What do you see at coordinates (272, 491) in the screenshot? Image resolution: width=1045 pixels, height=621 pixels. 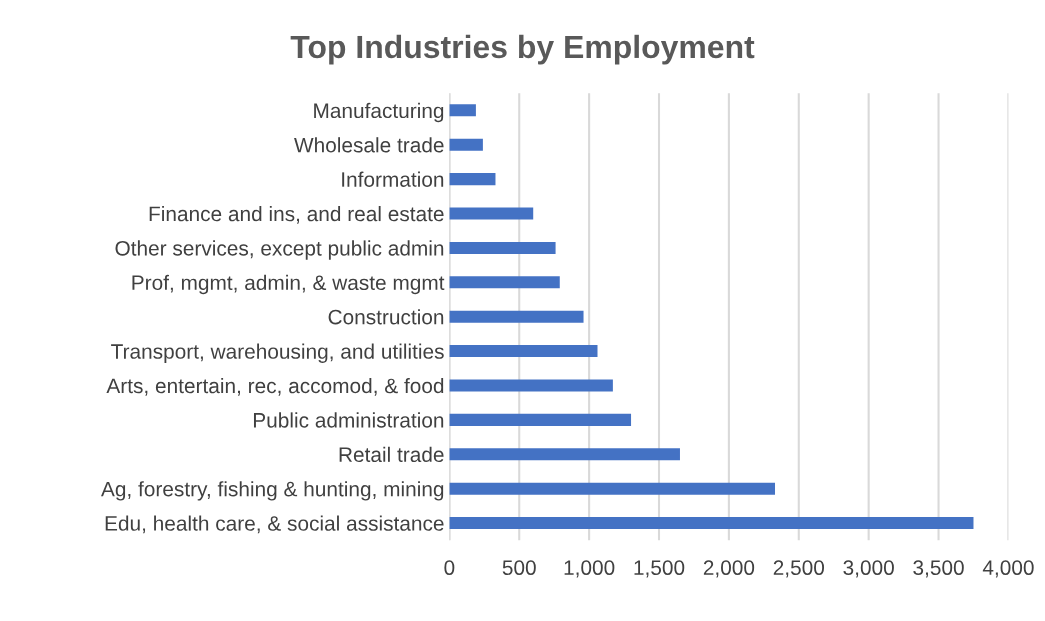 I see `y-tick-label: Ag, forestry, fishing & hunting, mining` at bounding box center [272, 491].